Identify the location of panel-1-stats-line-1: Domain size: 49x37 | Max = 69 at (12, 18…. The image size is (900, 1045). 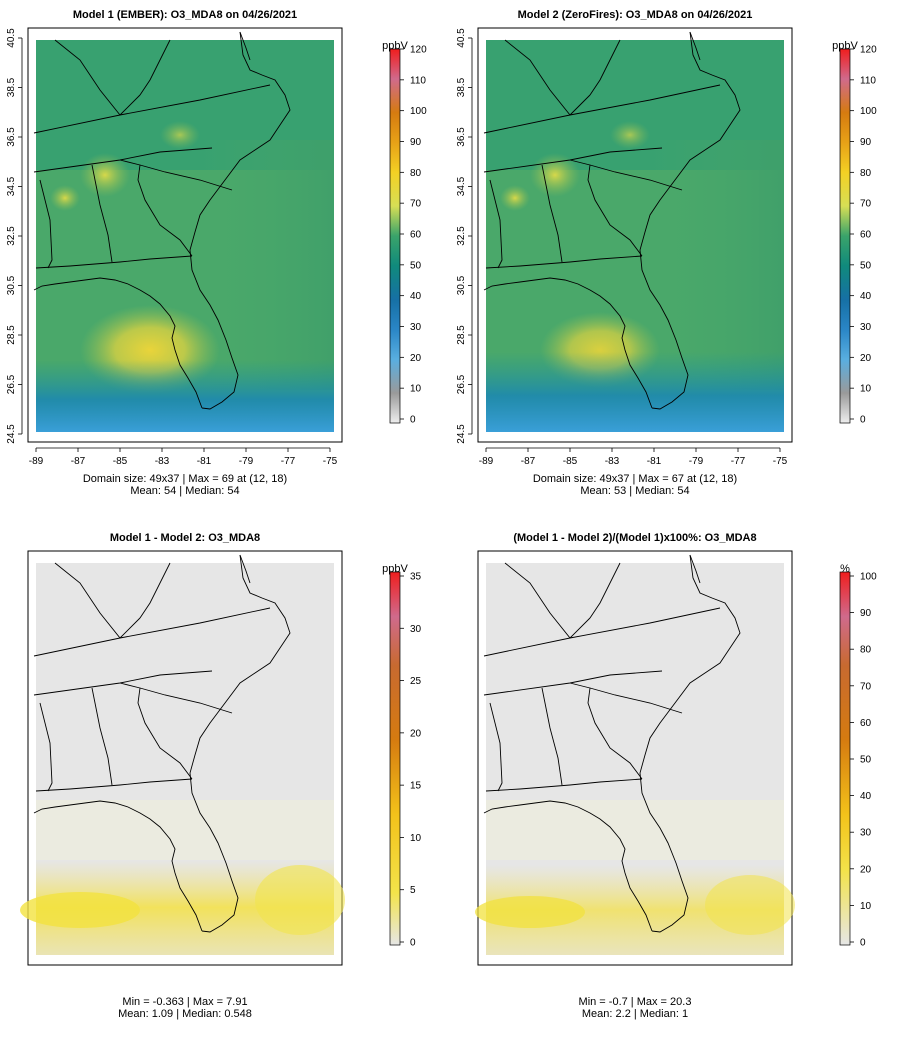
(185, 479).